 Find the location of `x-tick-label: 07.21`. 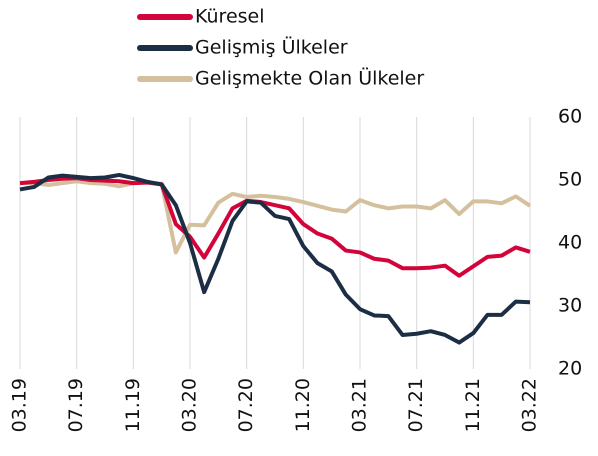

x-tick-label: 07.21 is located at coordinates (416, 405).